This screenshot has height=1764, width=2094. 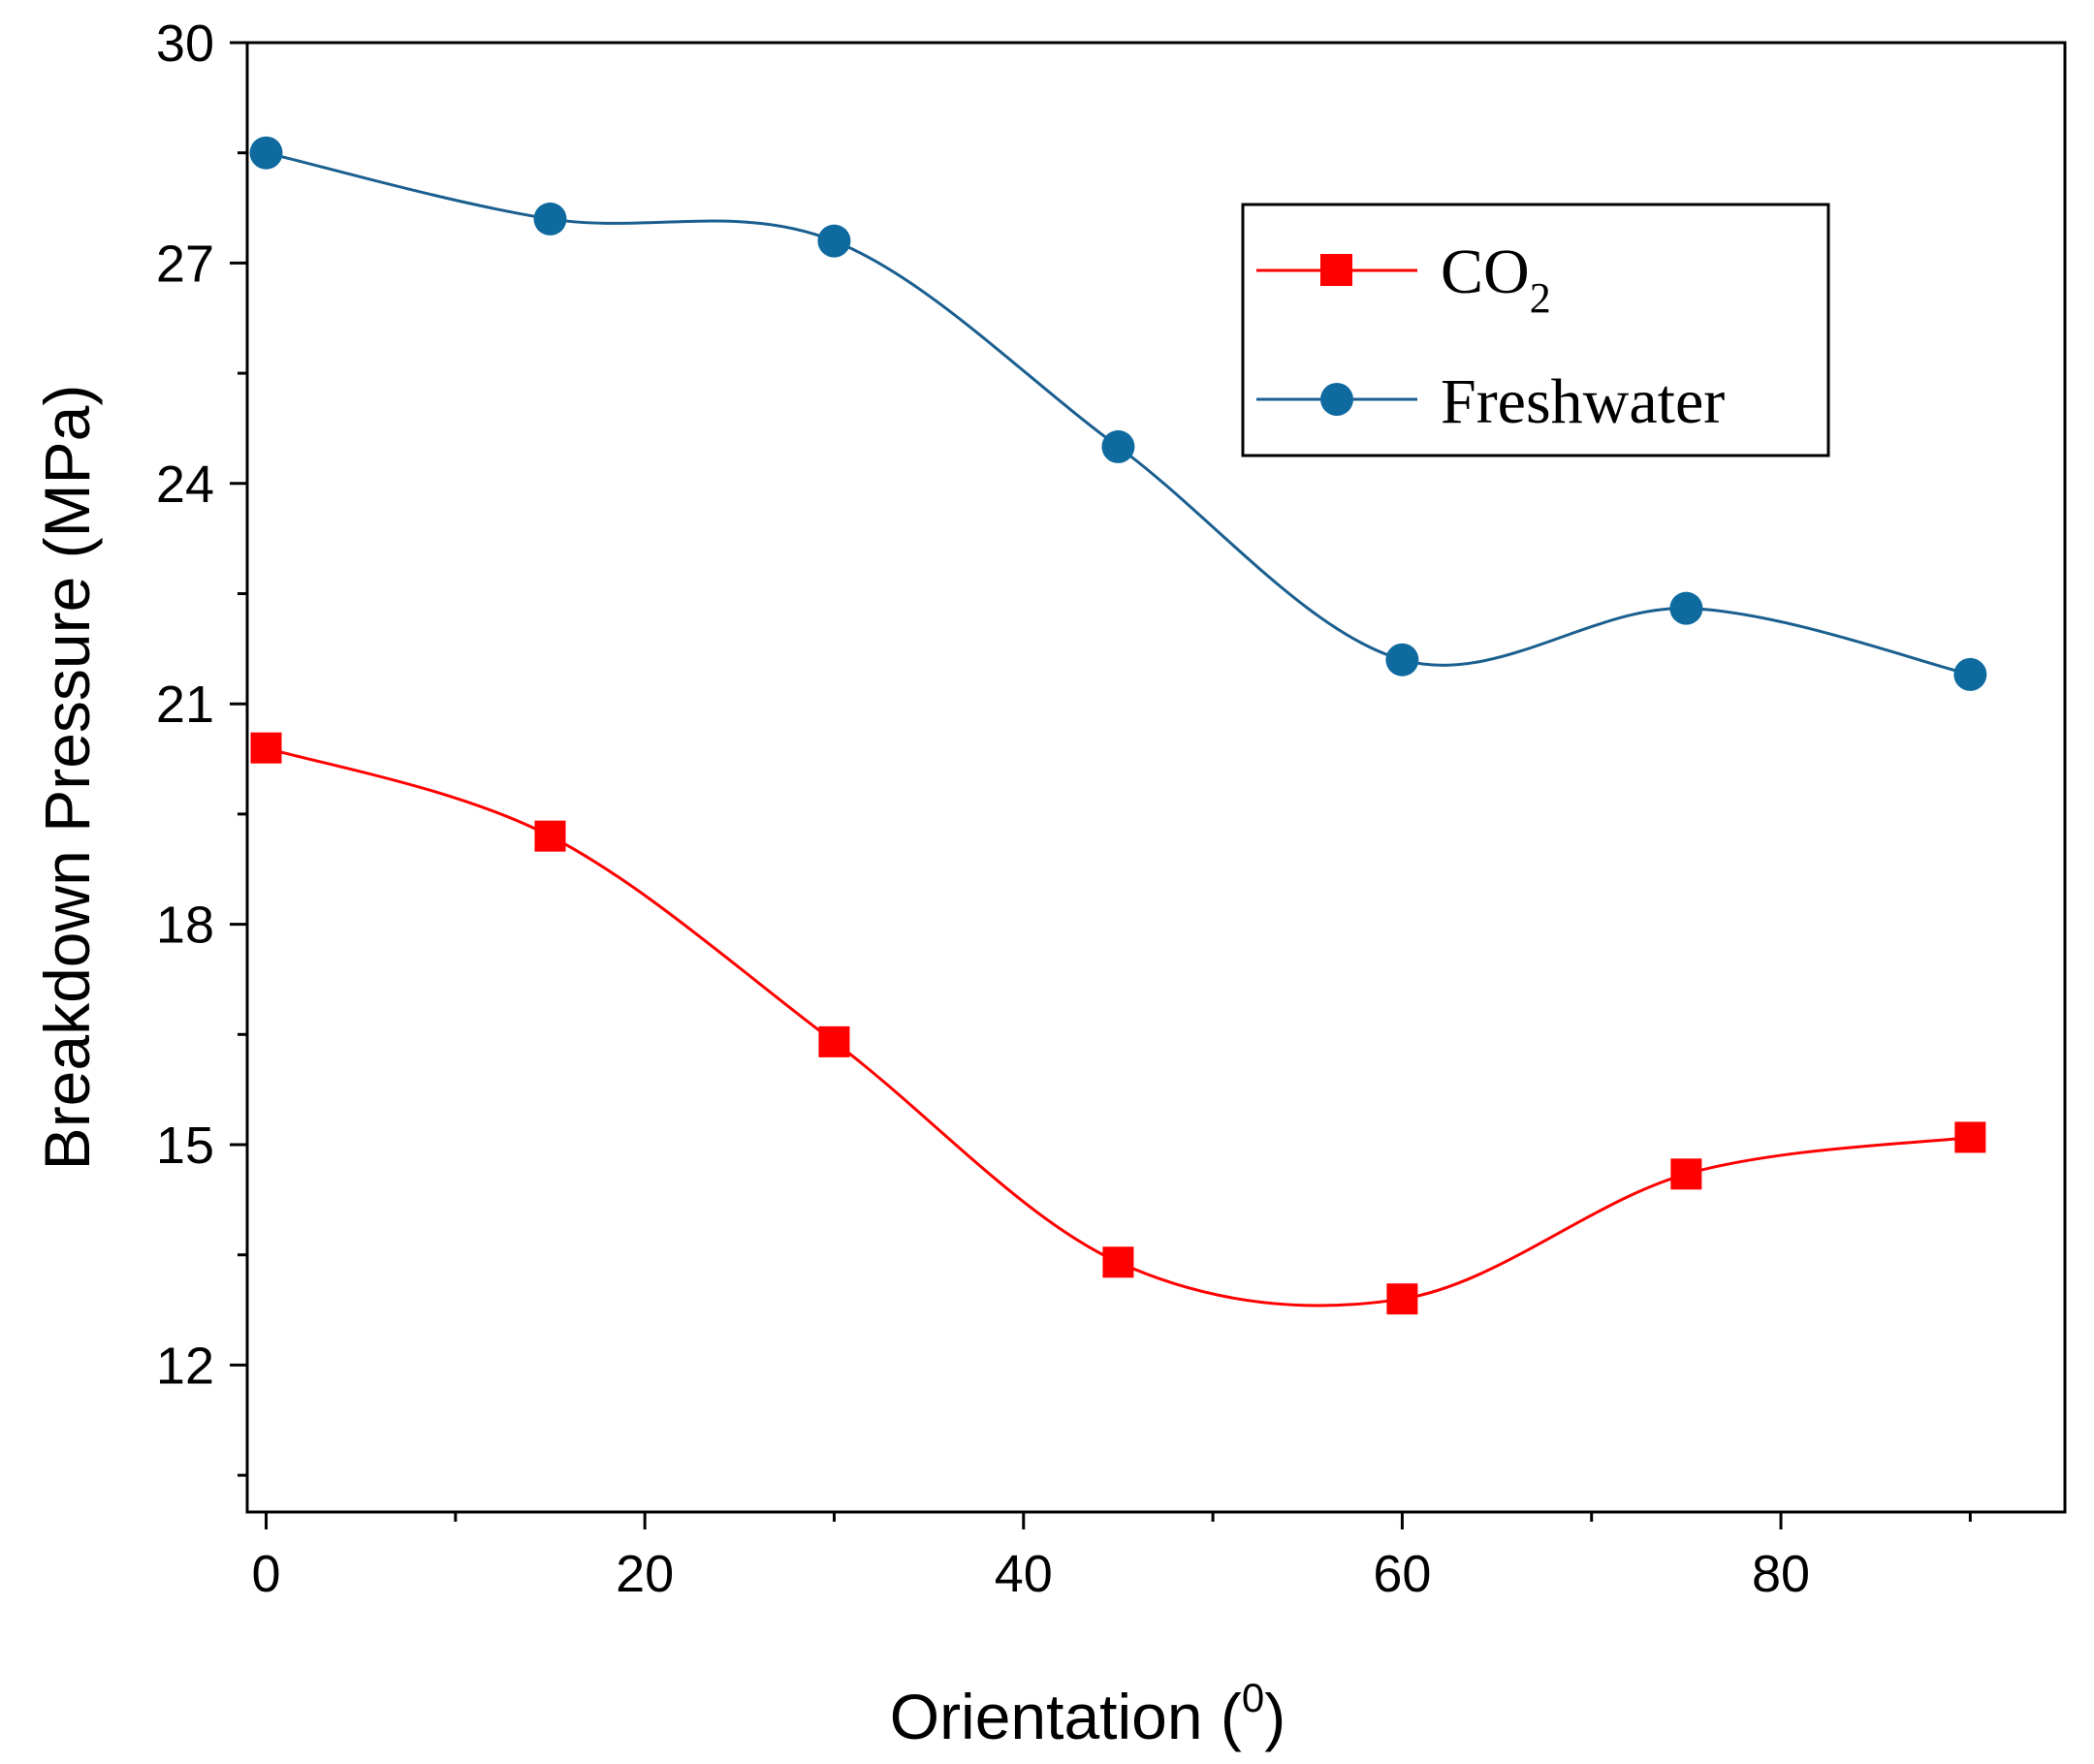 I want to click on legend-marker-freshwater, so click(x=1336, y=399).